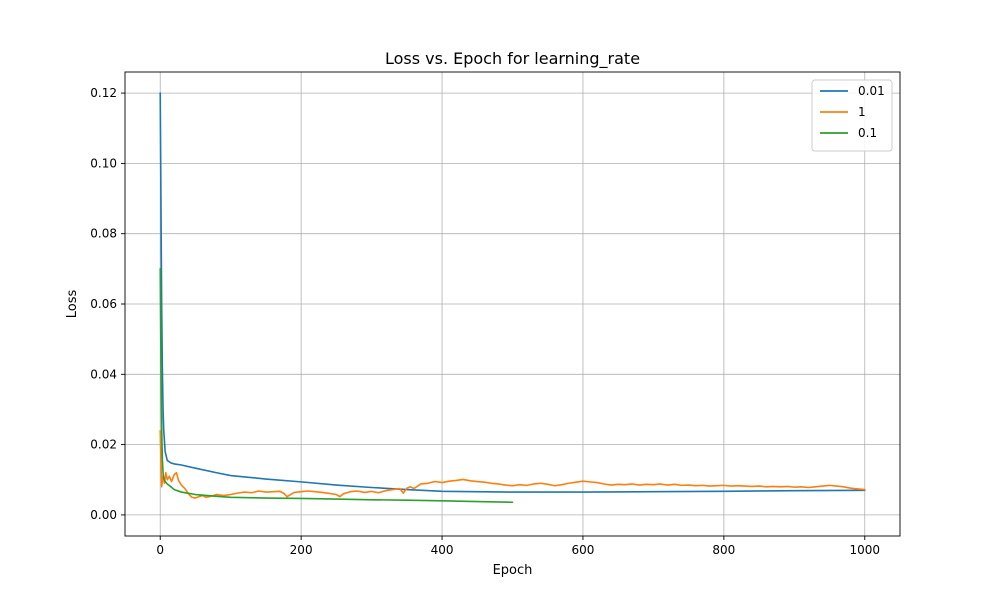 The height and width of the screenshot is (604, 1000). Describe the element at coordinates (513, 570) in the screenshot. I see `x-axis-label: Epoch` at that location.